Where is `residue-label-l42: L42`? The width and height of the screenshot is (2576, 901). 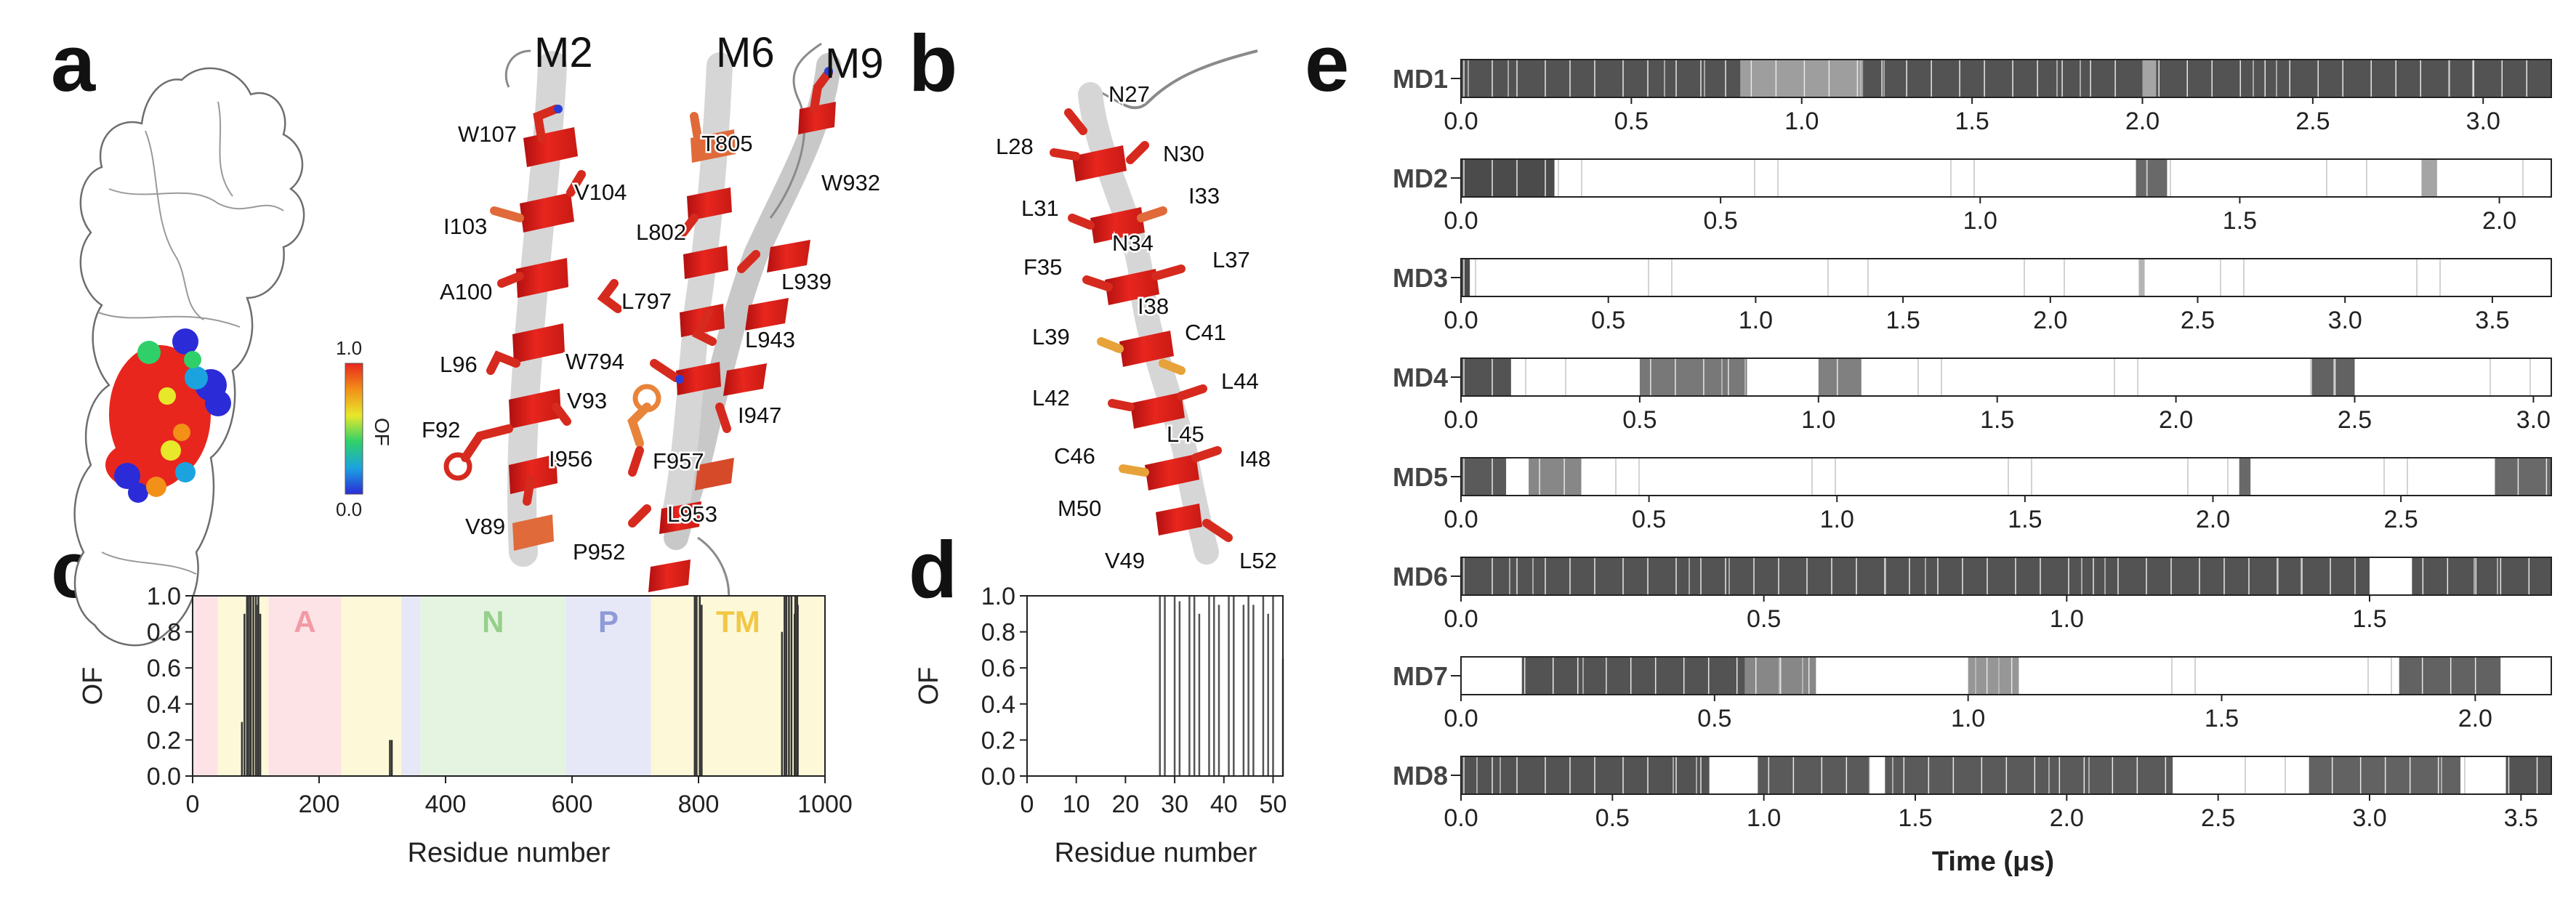
residue-label-l42: L42 is located at coordinates (1051, 398).